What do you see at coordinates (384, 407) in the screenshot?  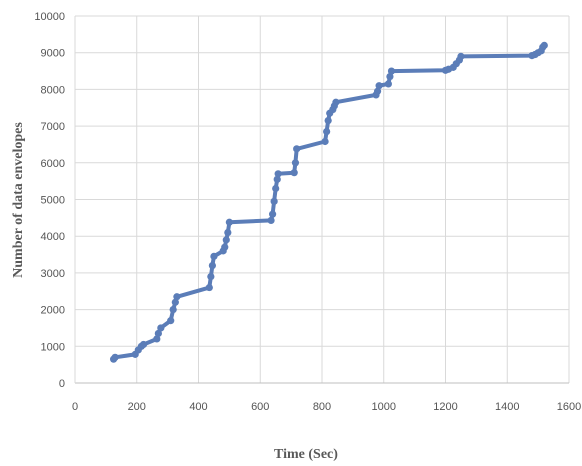 I see `x-tick-1000: 1000` at bounding box center [384, 407].